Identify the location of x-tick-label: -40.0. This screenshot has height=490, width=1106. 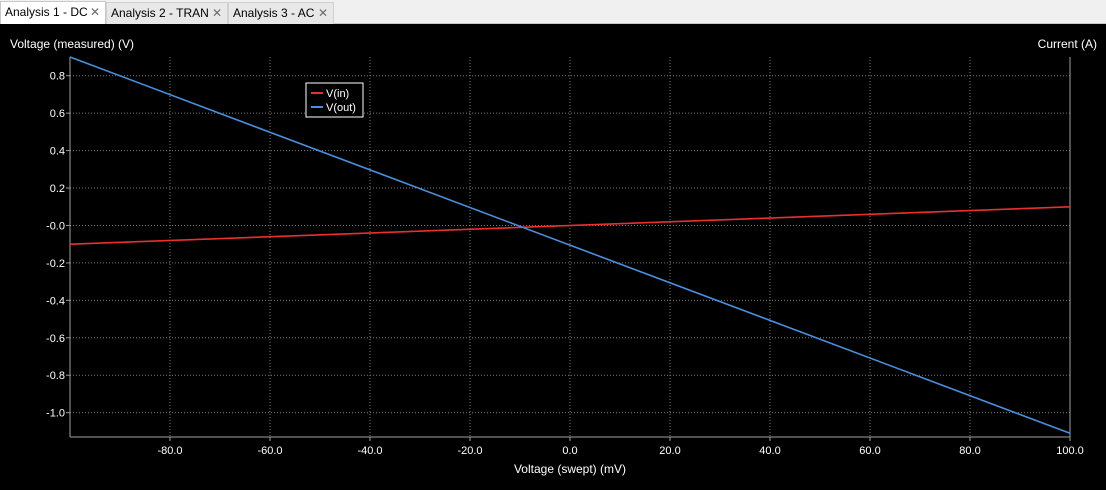
(369, 451).